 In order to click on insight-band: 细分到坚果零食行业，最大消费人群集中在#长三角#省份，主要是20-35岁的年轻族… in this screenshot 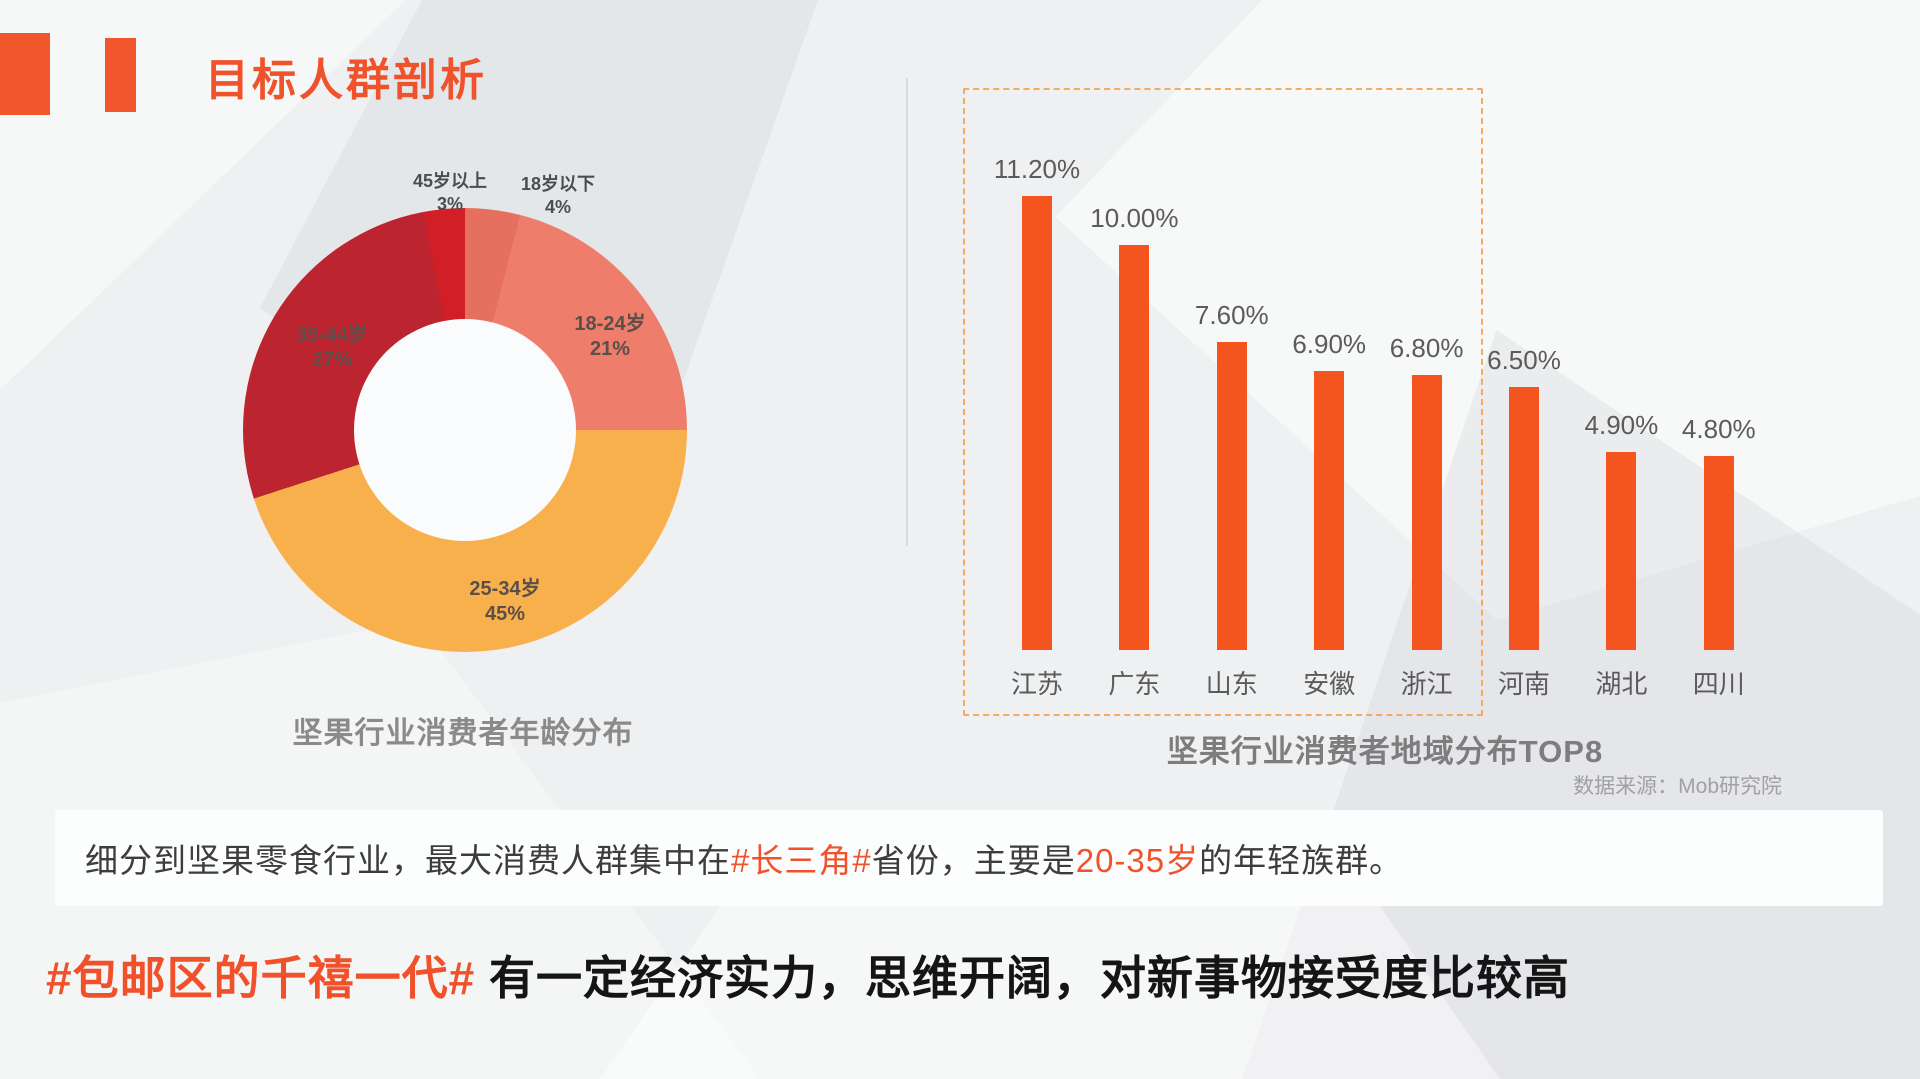, I will do `click(969, 858)`.